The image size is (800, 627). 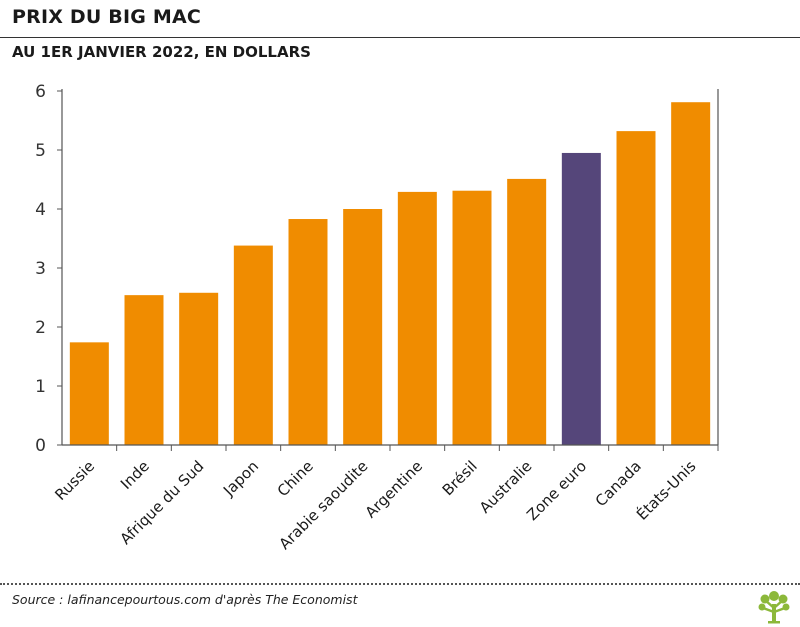 What do you see at coordinates (400, 37) in the screenshot?
I see `title-divider` at bounding box center [400, 37].